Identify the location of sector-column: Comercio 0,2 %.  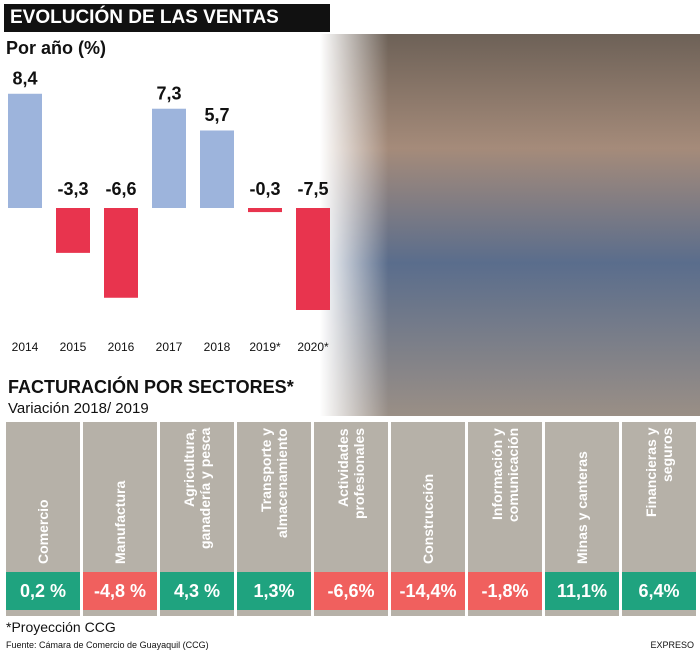
(43, 519).